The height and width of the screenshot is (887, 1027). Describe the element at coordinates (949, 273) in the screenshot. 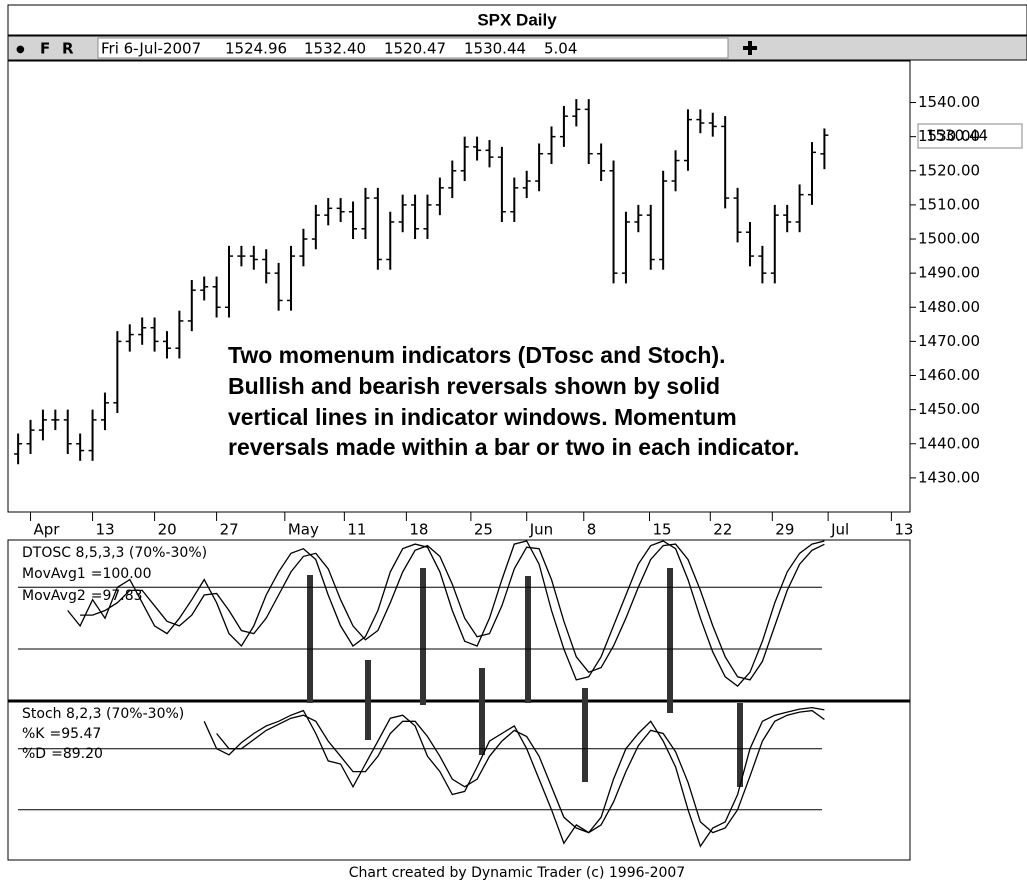

I see `y-tick-label: 1490.00` at that location.